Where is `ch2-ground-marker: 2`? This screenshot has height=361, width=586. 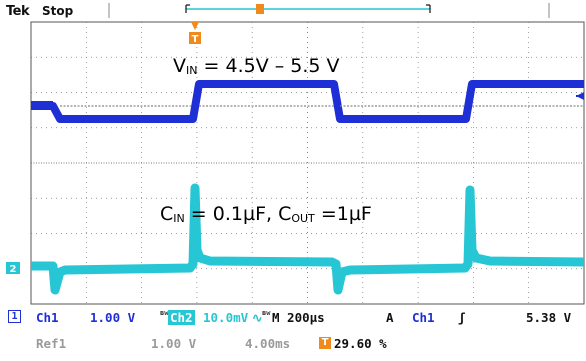 ch2-ground-marker: 2 is located at coordinates (13, 268).